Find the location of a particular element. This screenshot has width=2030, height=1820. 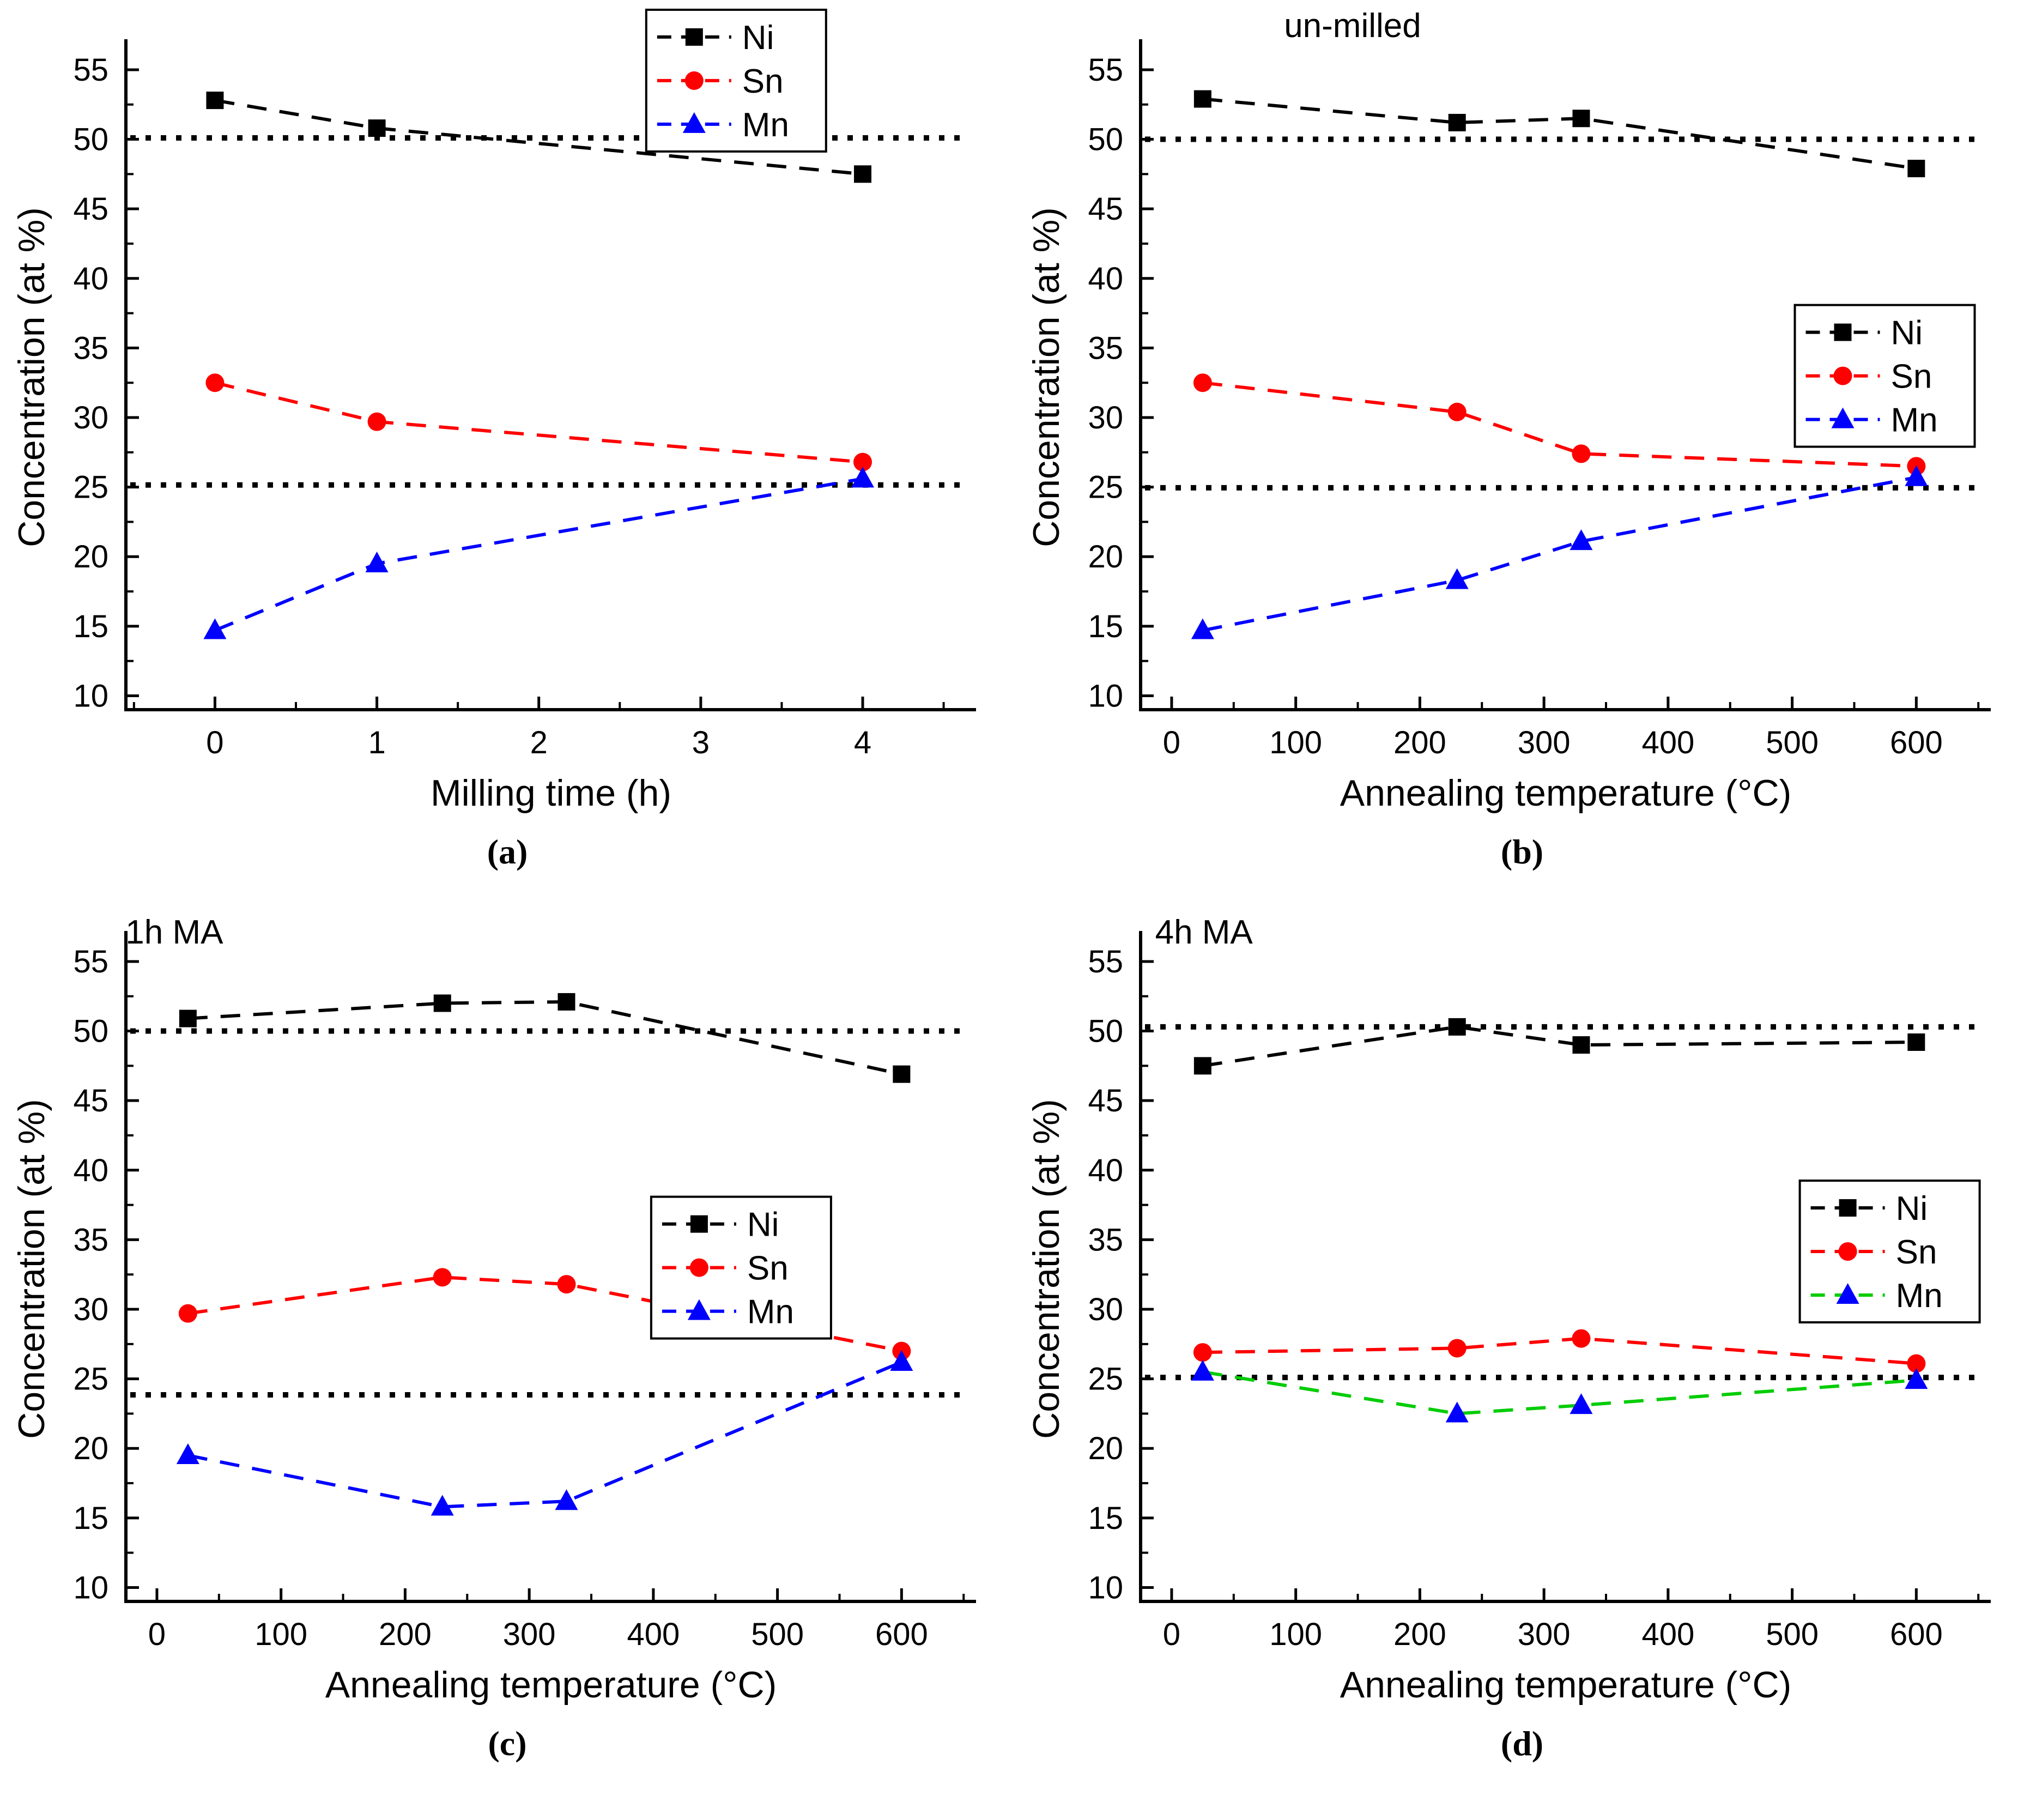

series-line-mn is located at coordinates (544, 1435).